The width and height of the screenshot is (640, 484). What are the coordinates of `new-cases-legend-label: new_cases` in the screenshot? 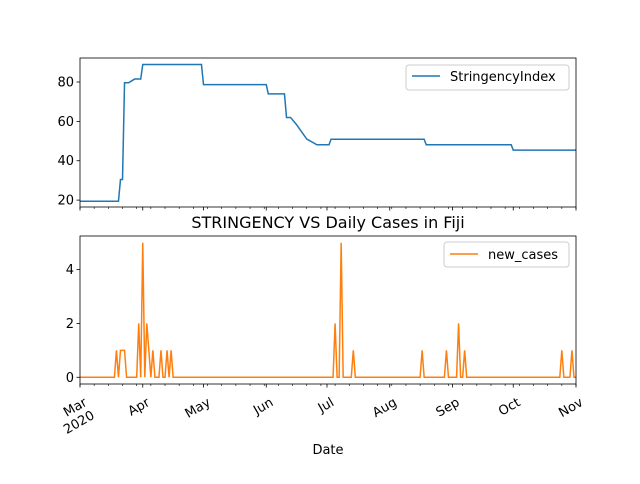 It's located at (523, 255).